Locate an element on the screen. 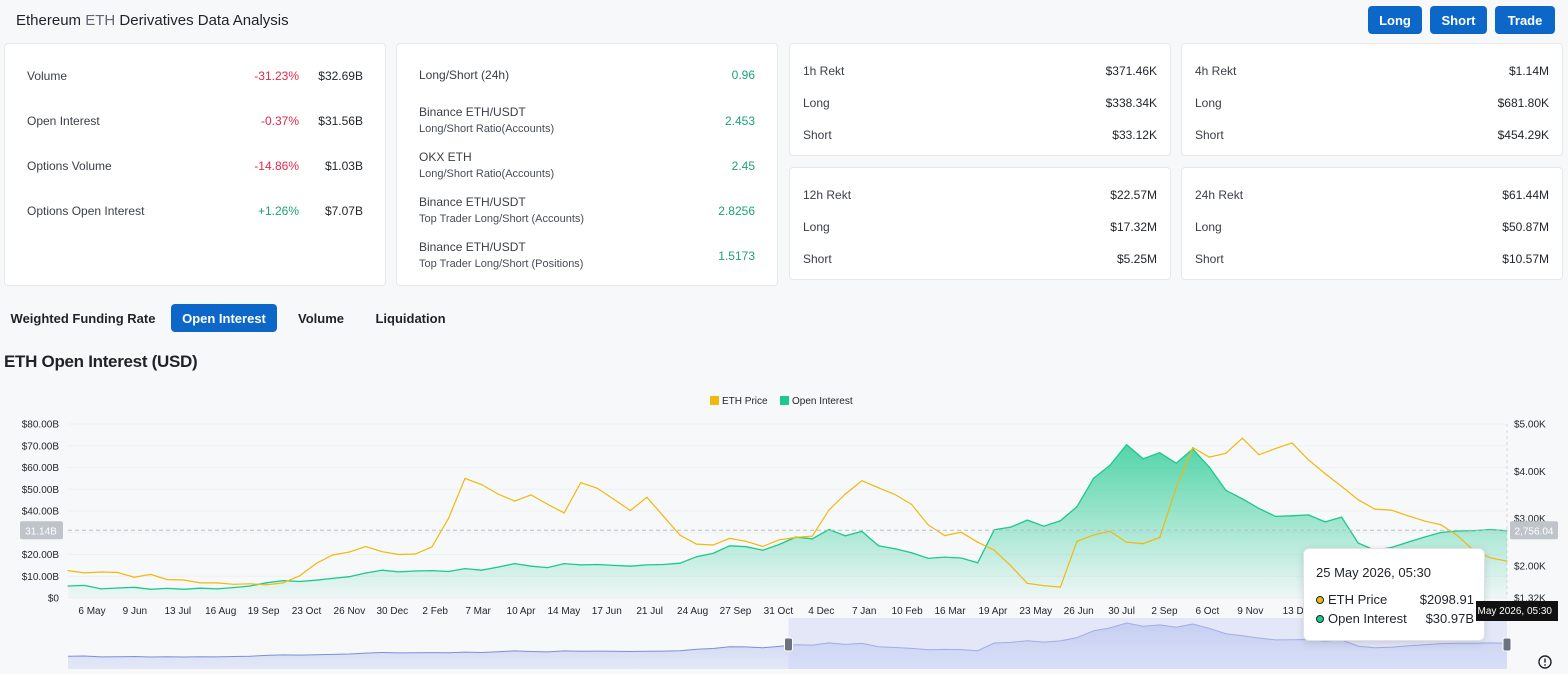 The width and height of the screenshot is (1568, 674). range-navigator is located at coordinates (789, 643).